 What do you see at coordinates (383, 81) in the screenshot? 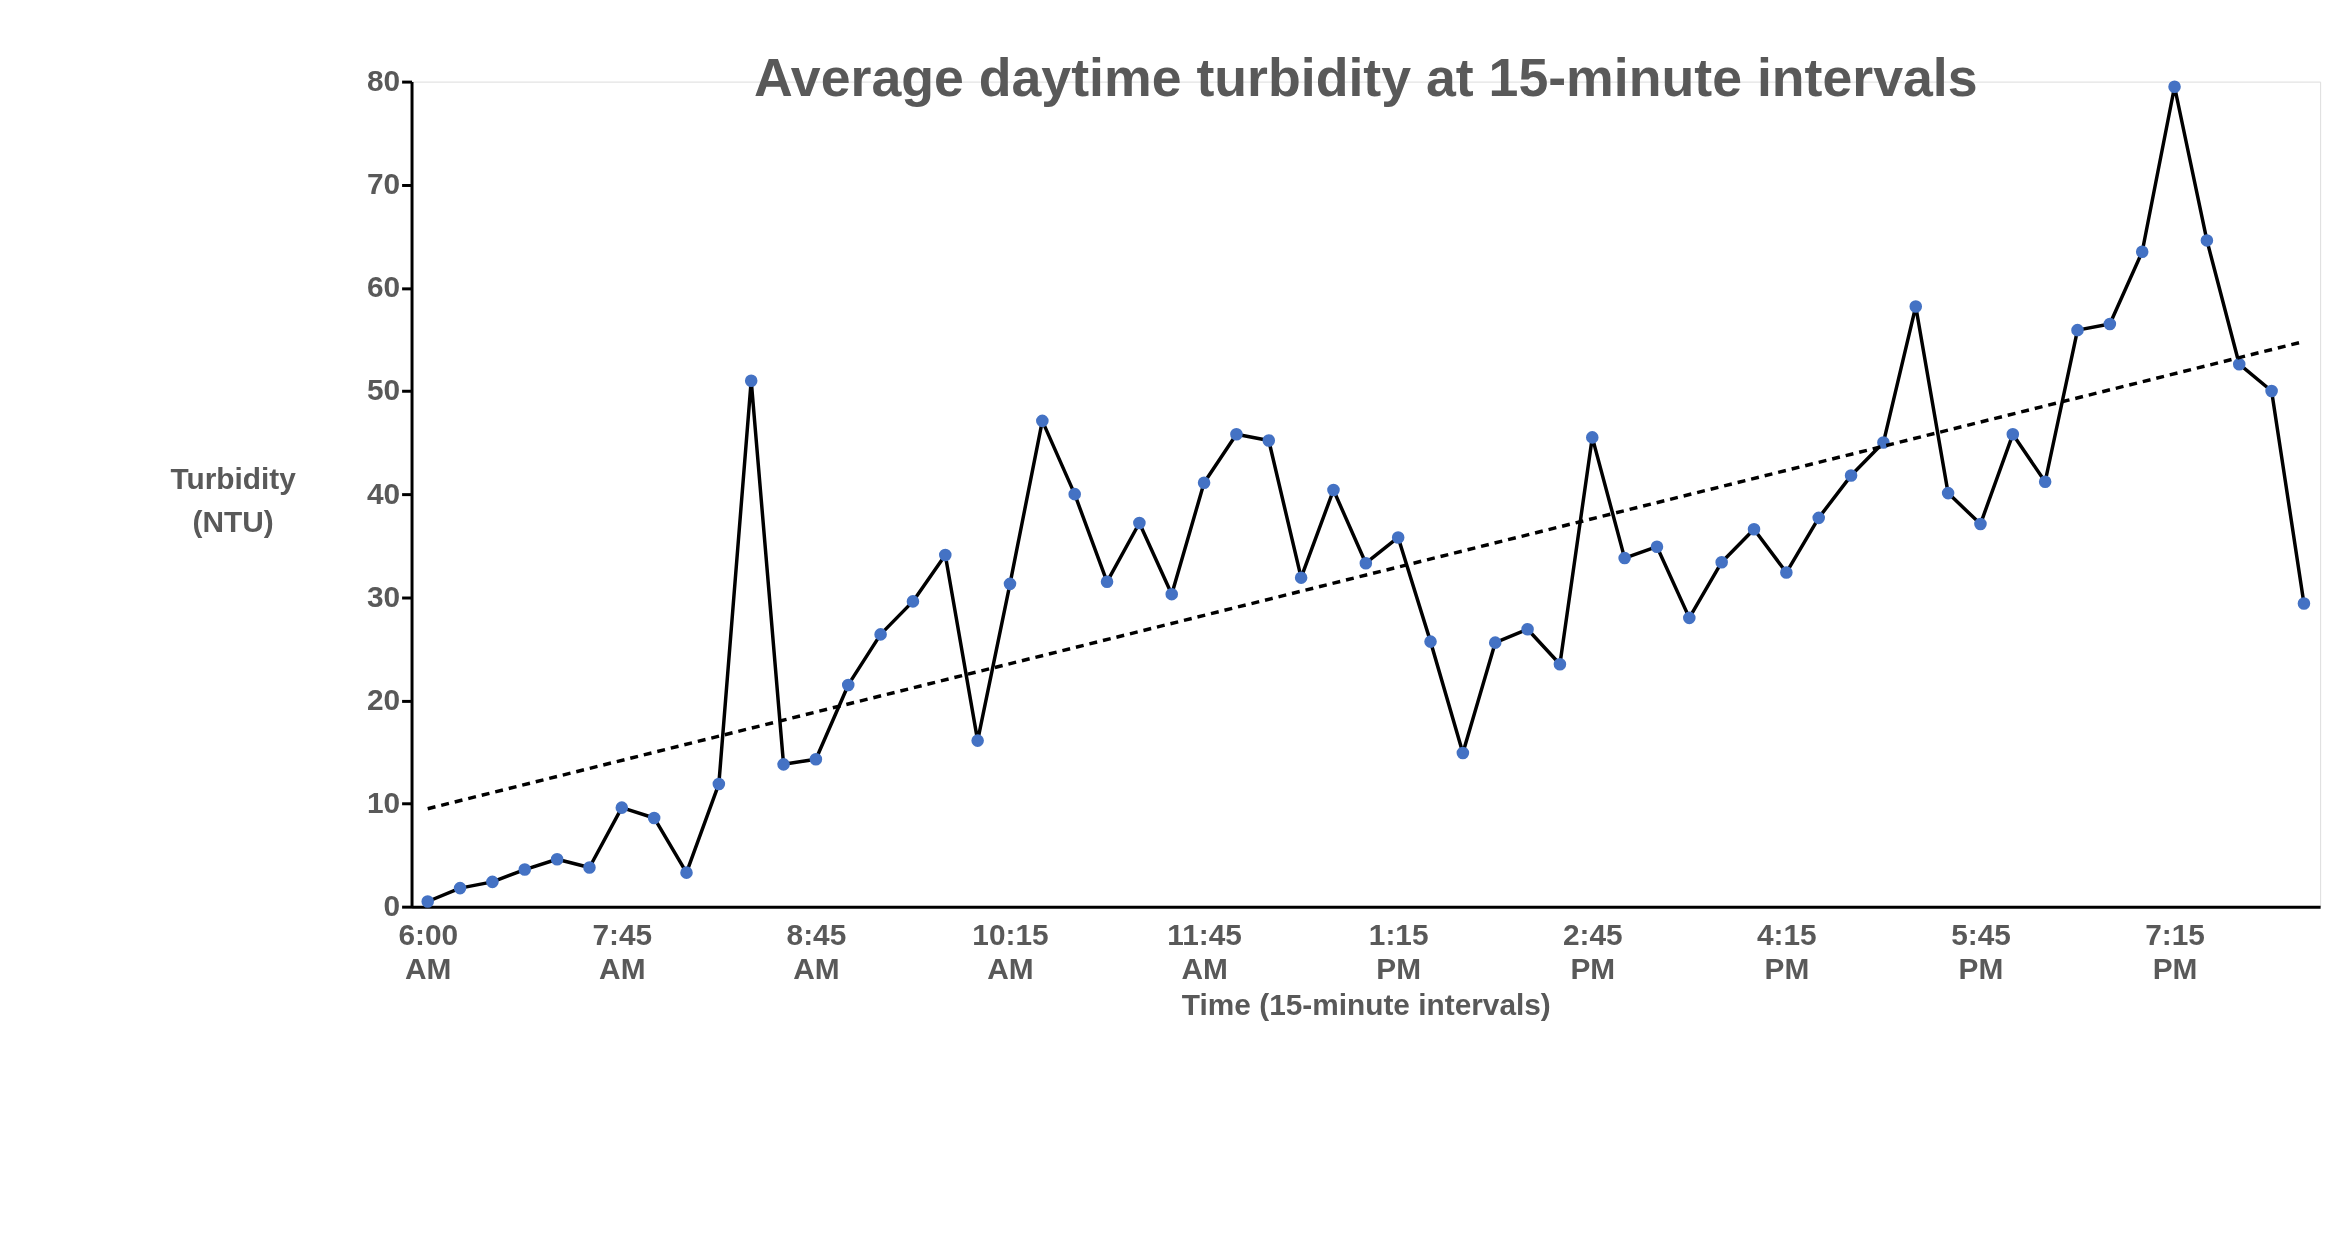
I see `y-tick-label: 80` at bounding box center [383, 81].